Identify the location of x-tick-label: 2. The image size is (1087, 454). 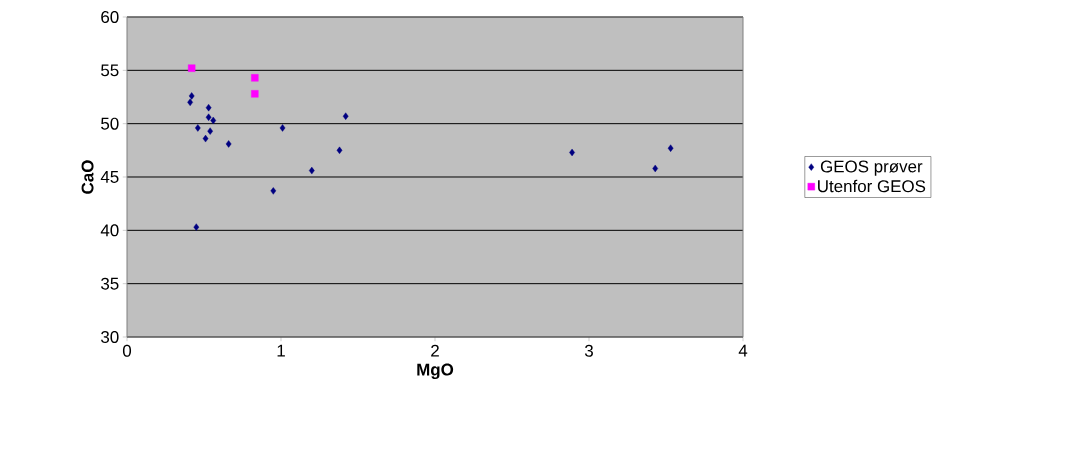
(435, 350).